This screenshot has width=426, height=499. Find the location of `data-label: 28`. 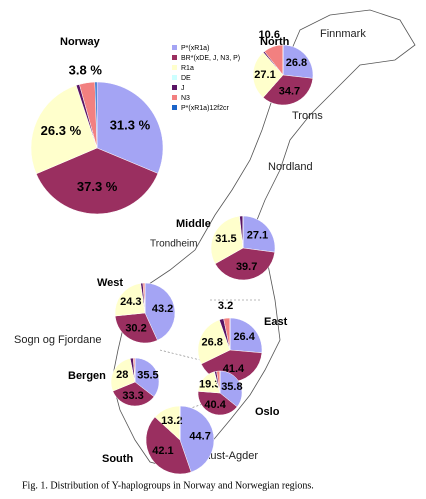

data-label: 28 is located at coordinates (122, 375).